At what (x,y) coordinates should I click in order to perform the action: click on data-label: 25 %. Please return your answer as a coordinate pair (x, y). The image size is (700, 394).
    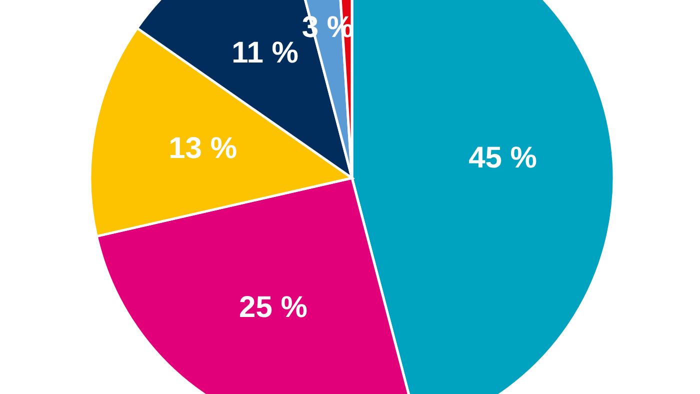
    Looking at the image, I should click on (273, 307).